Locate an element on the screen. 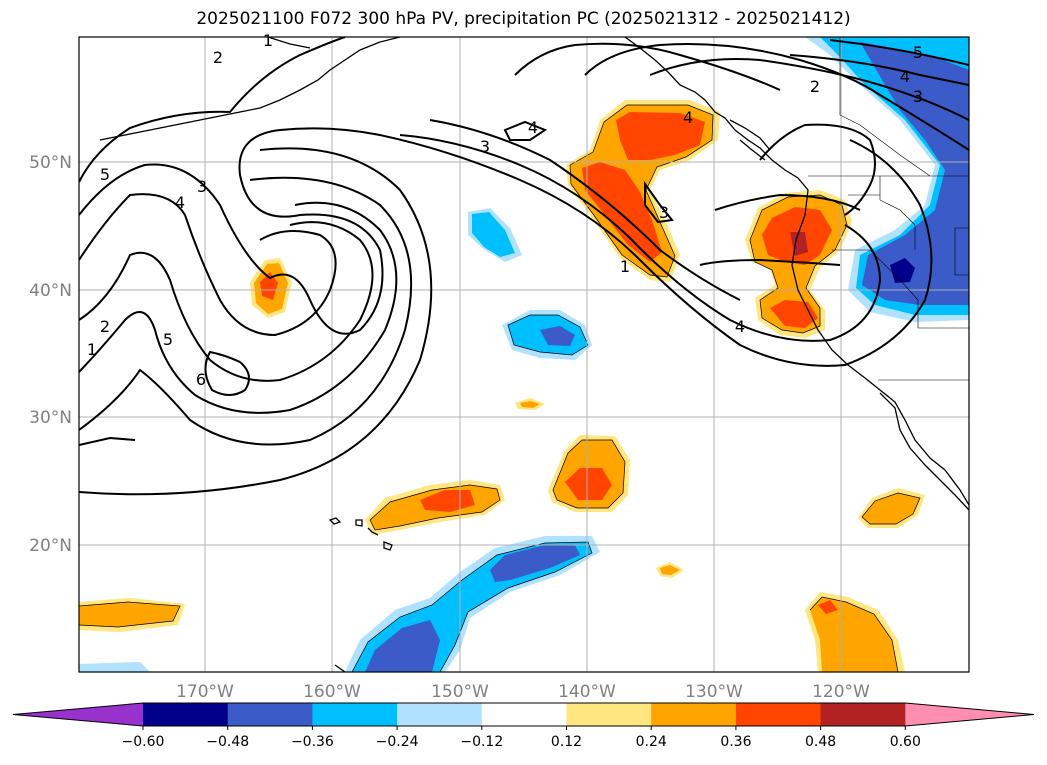  colorbar-extend-min is located at coordinates (78, 714).